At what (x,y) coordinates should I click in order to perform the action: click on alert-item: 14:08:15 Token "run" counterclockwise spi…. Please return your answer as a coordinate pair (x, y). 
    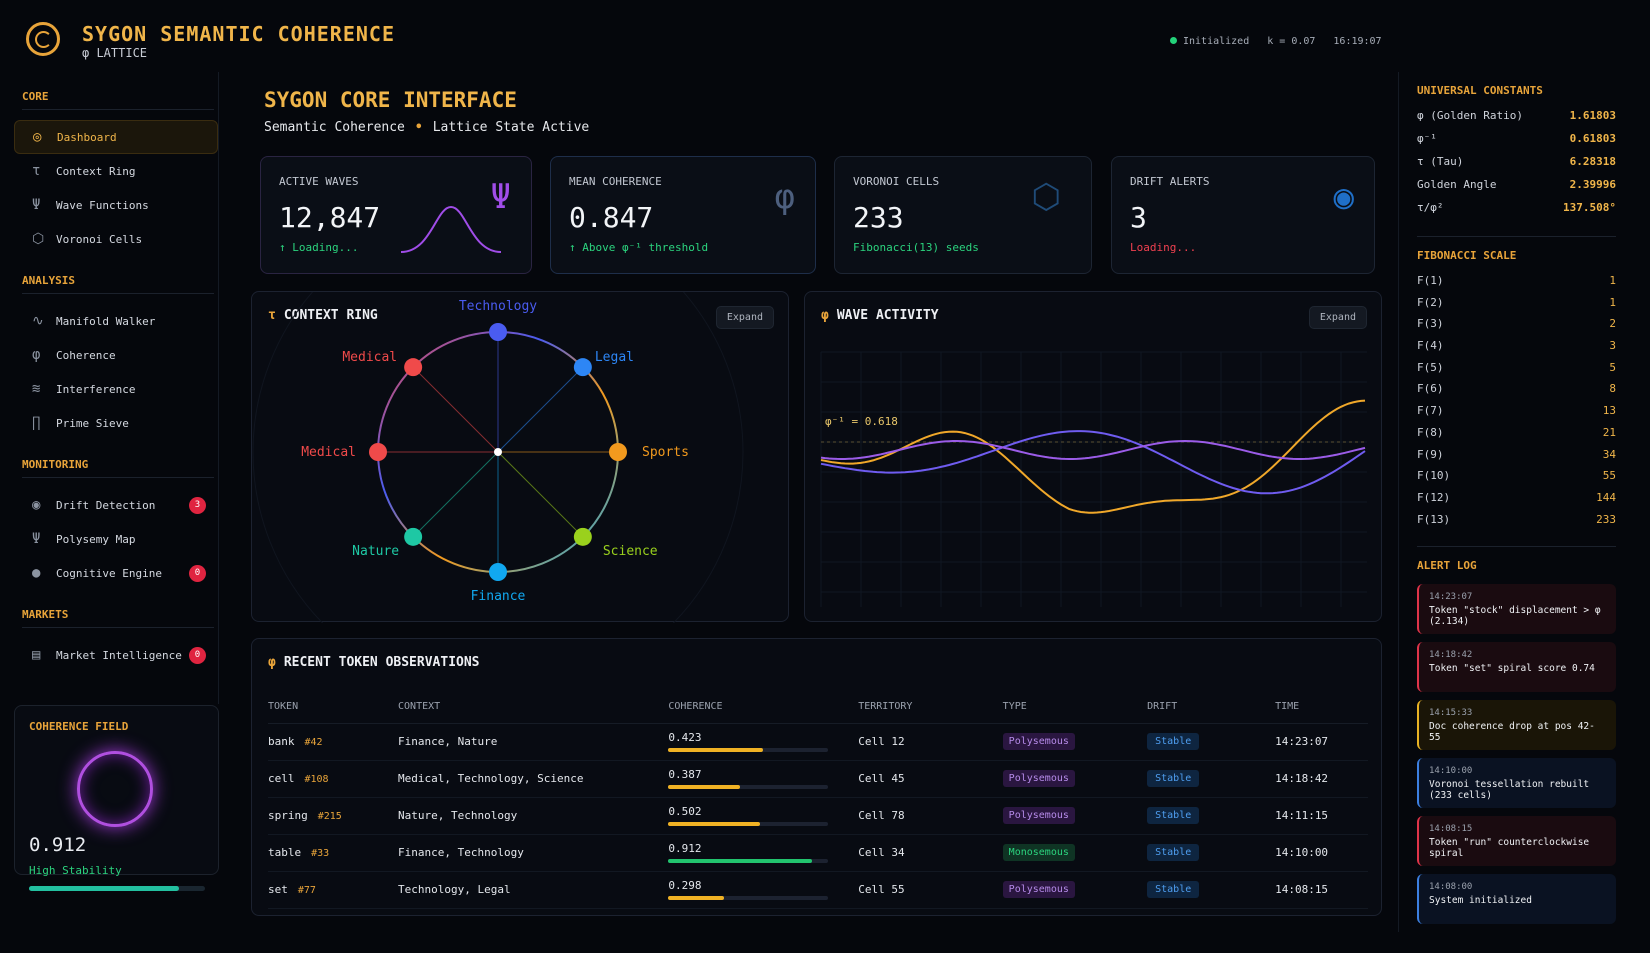
    Looking at the image, I should click on (1516, 841).